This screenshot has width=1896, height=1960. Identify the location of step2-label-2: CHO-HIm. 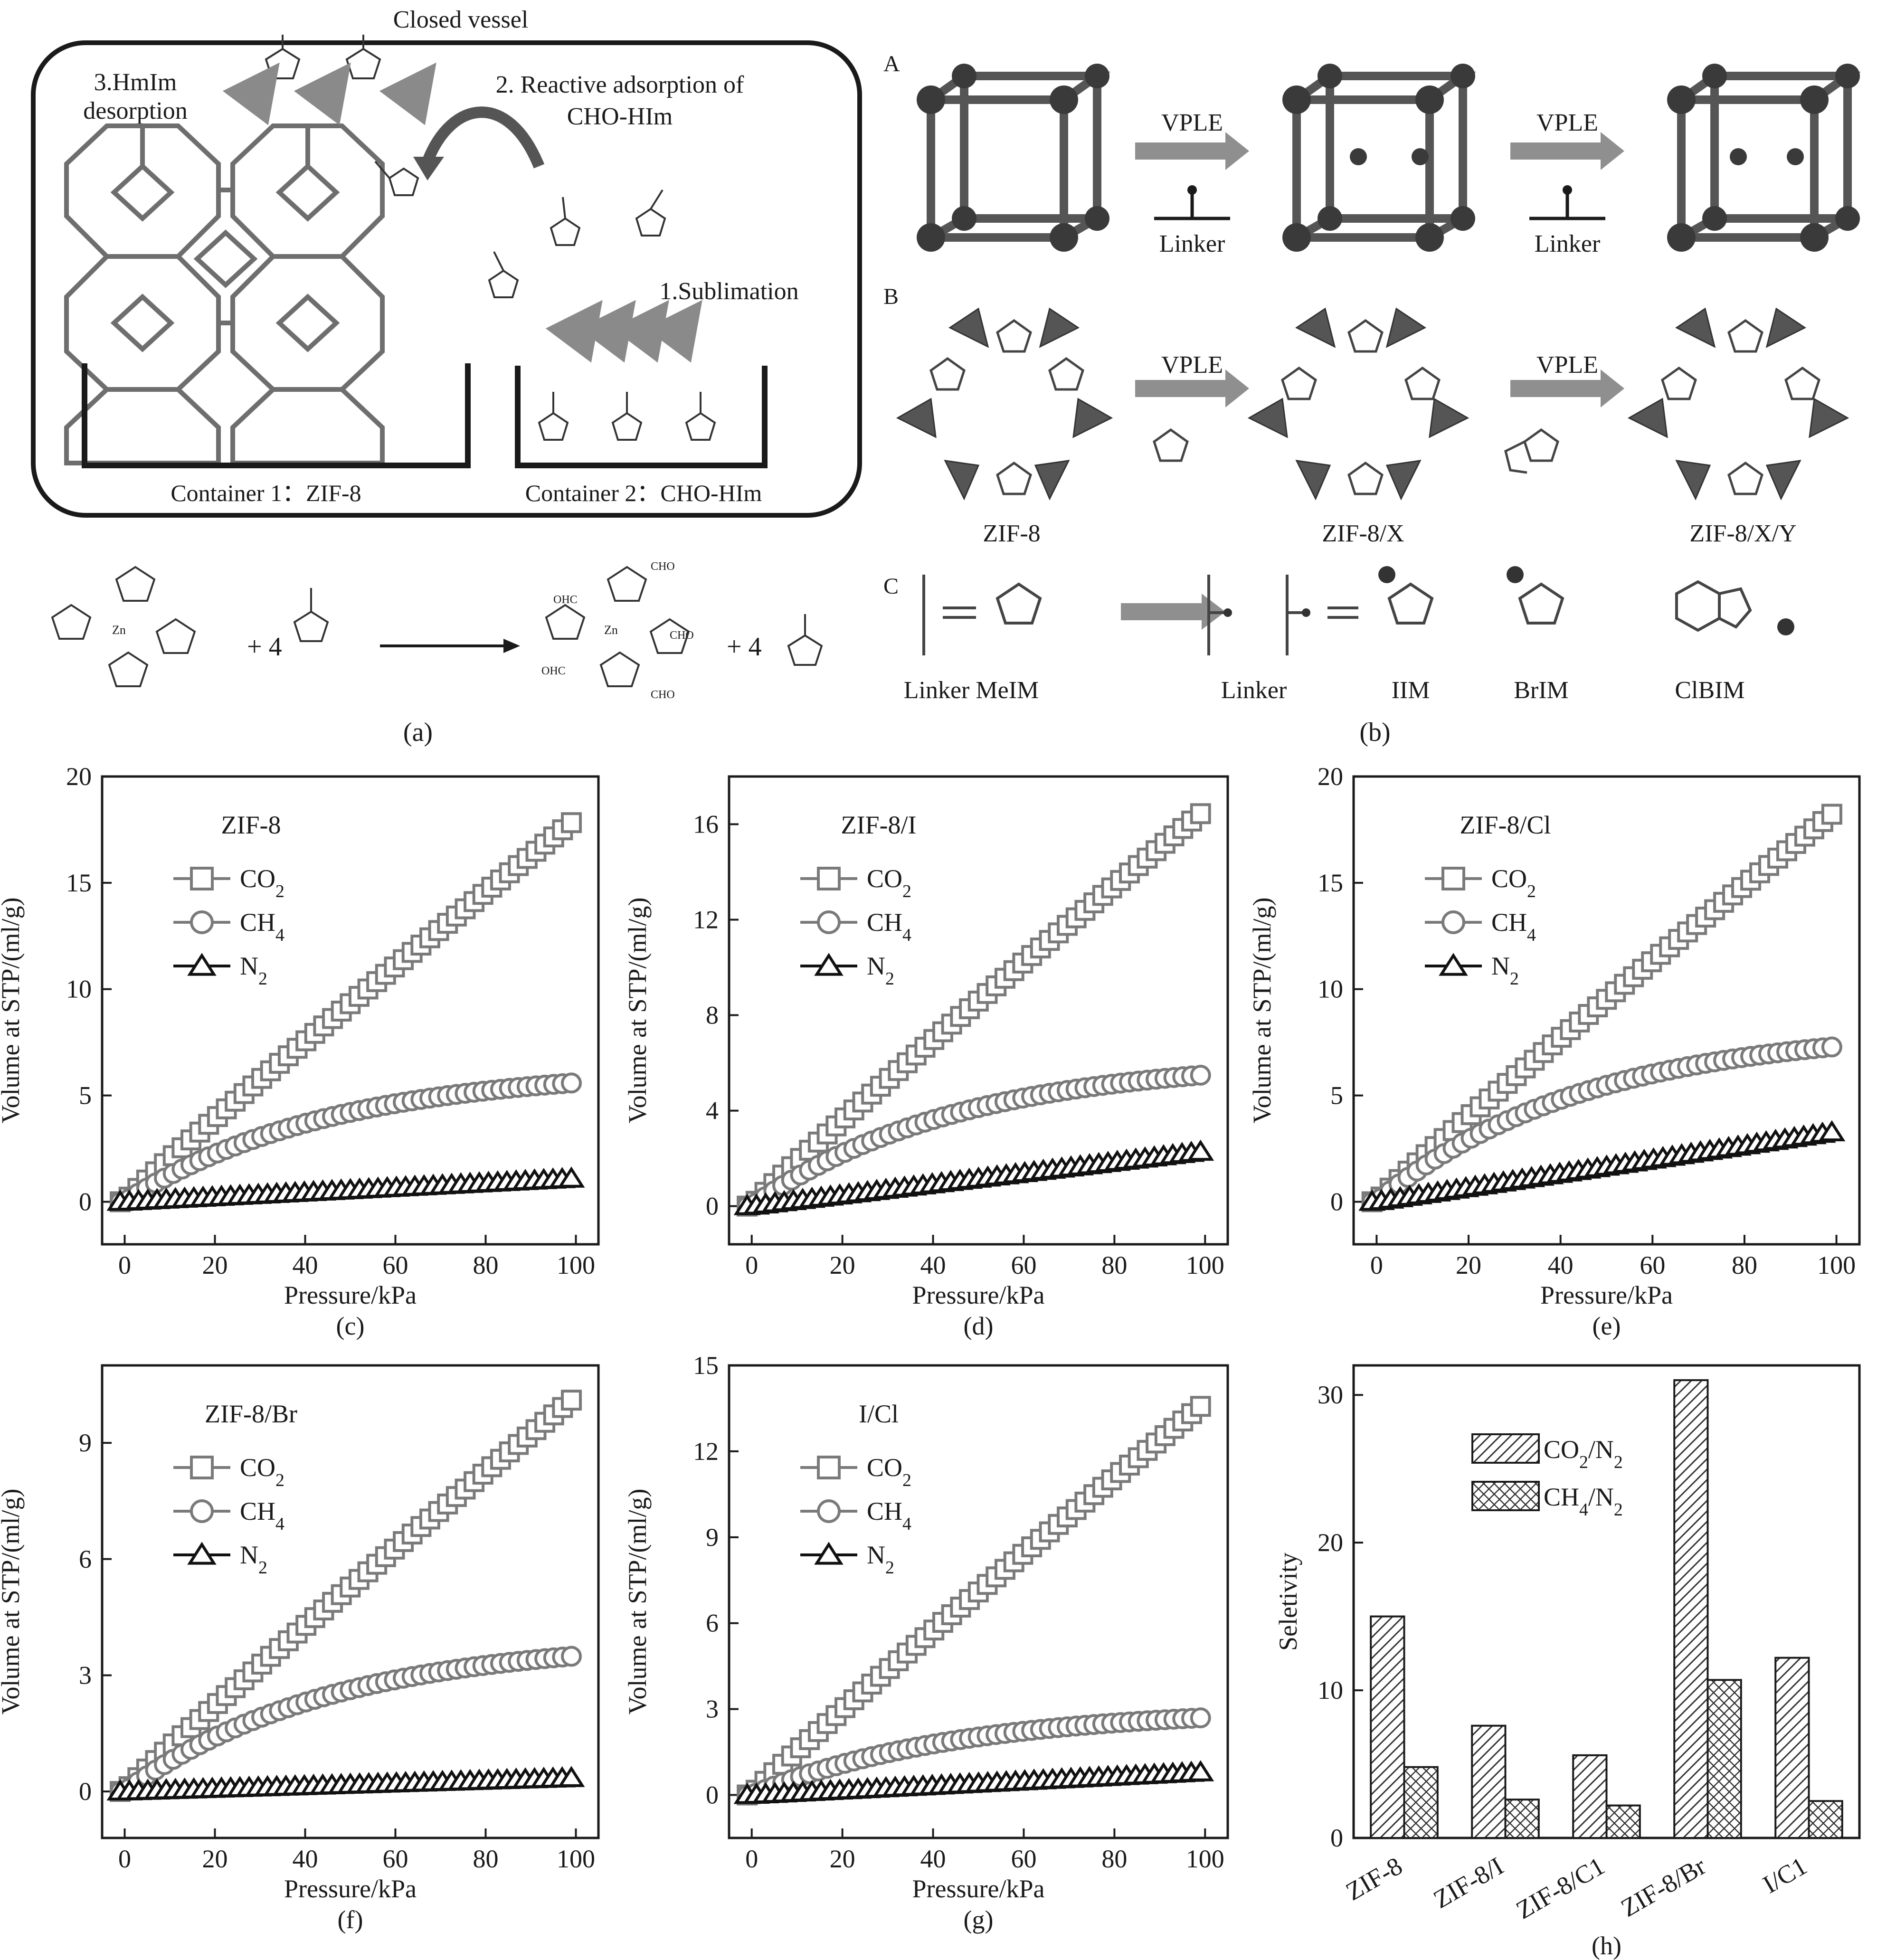
(620, 116).